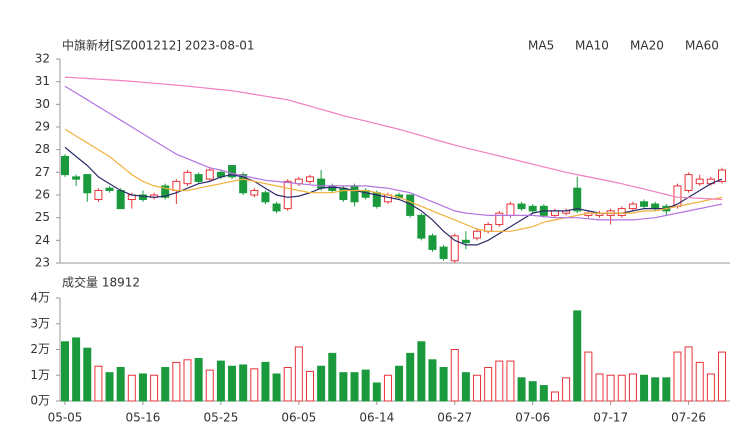 This screenshot has height=440, width=740. Describe the element at coordinates (101, 282) in the screenshot. I see `volume-title: 成交量 18912` at that location.